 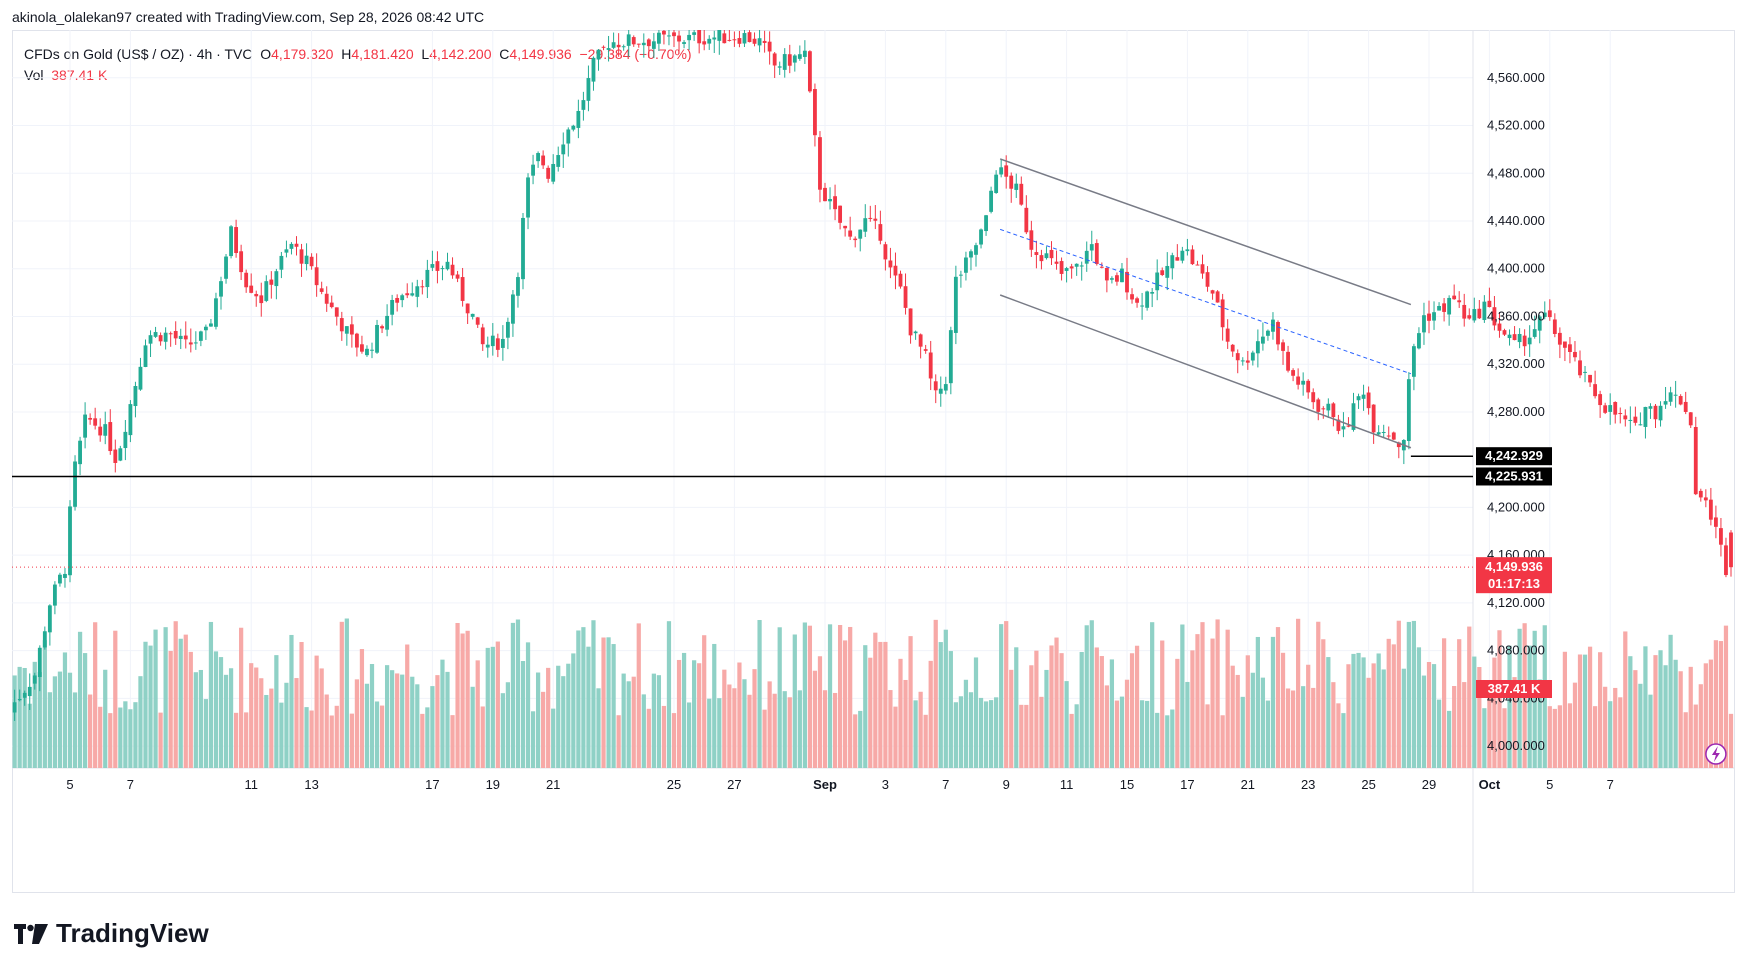 What do you see at coordinates (1549, 784) in the screenshot?
I see `x-tick-label: 5` at bounding box center [1549, 784].